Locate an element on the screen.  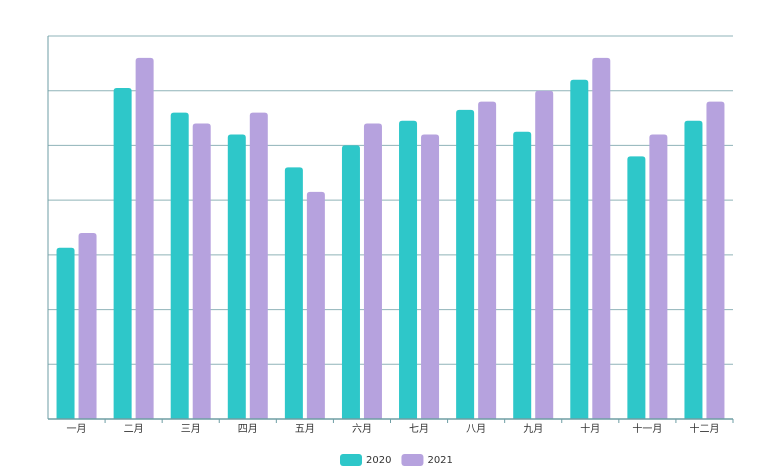
x-tick-label: 五月 is located at coordinates (305, 429).